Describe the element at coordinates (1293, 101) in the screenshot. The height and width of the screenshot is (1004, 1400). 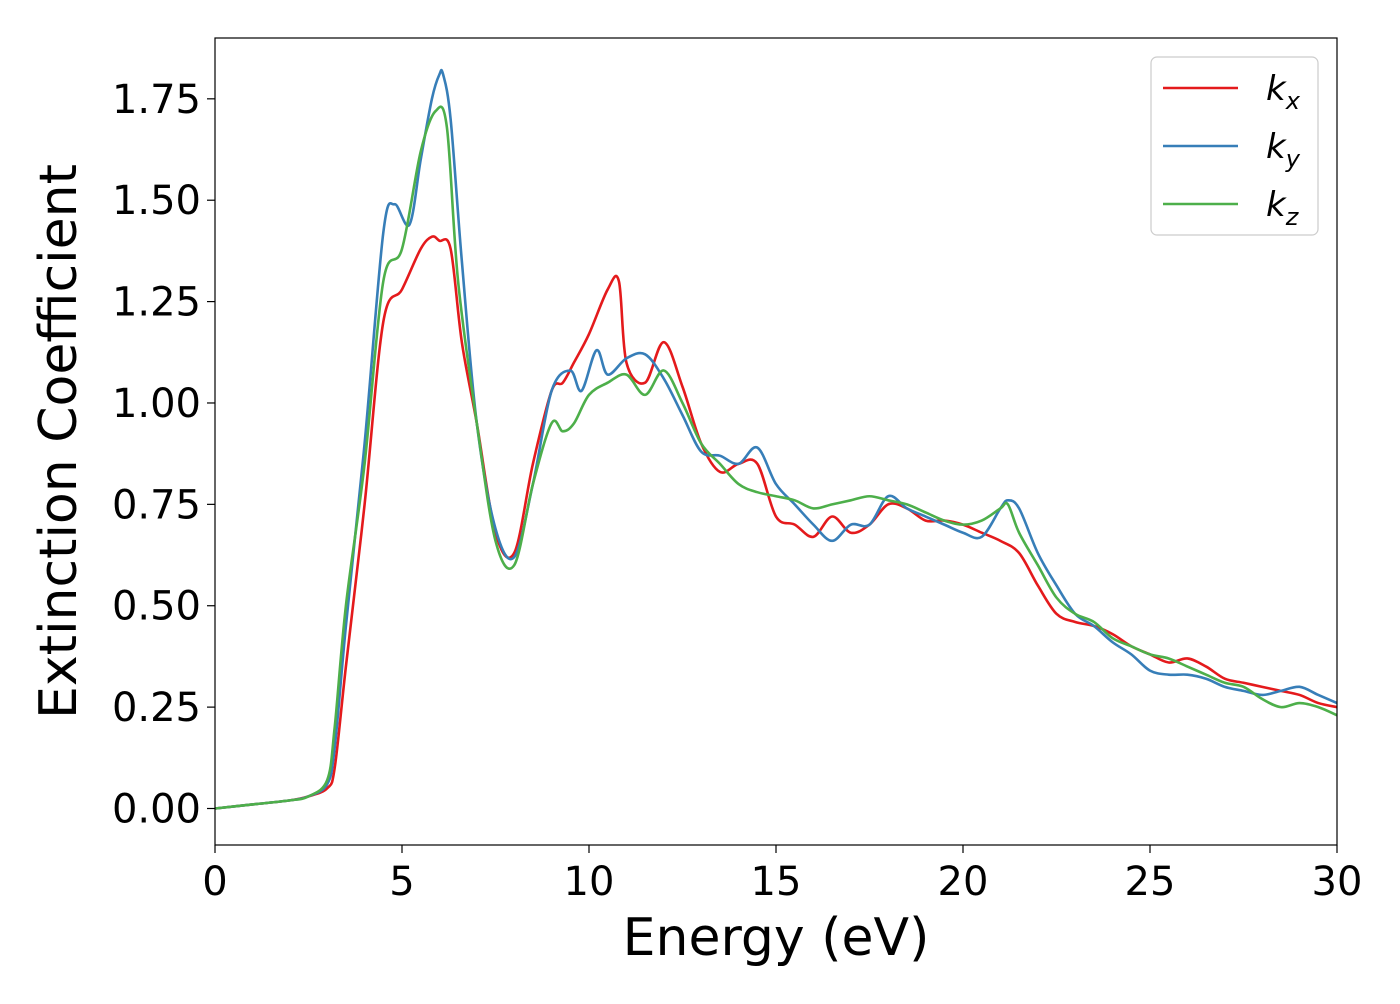
I see `legend-label-subscript: x` at that location.